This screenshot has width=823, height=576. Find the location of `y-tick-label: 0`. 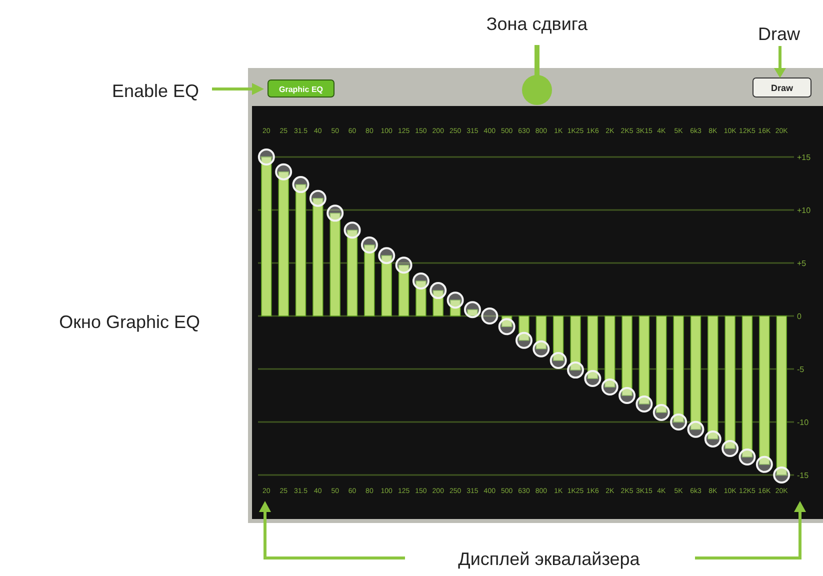

y-tick-label: 0 is located at coordinates (799, 316).